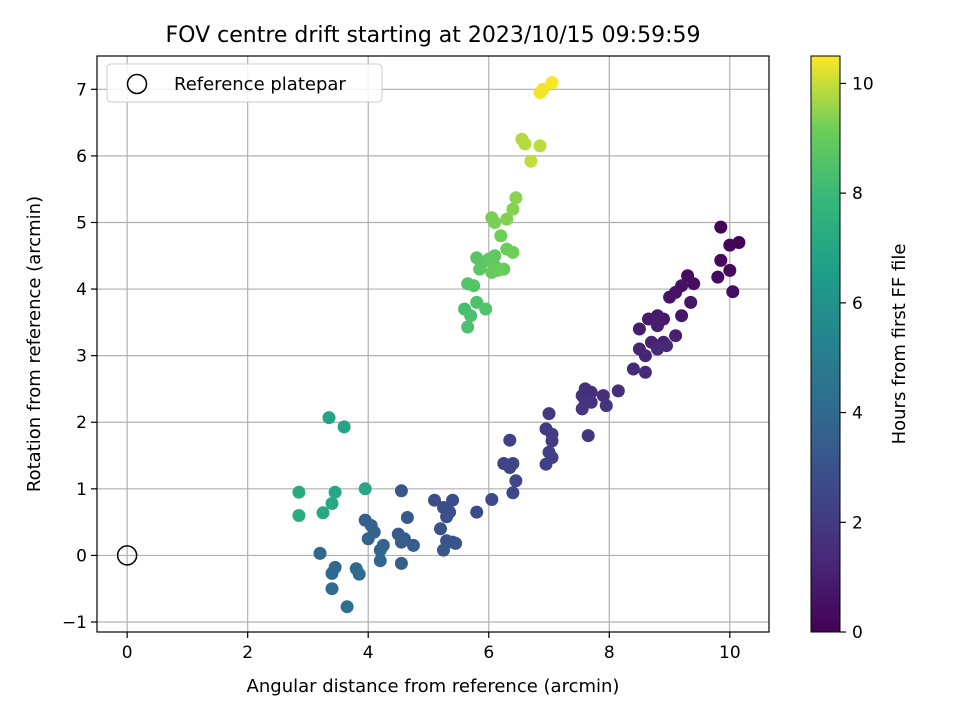  I want to click on y-tick-label: 1, so click(81, 490).